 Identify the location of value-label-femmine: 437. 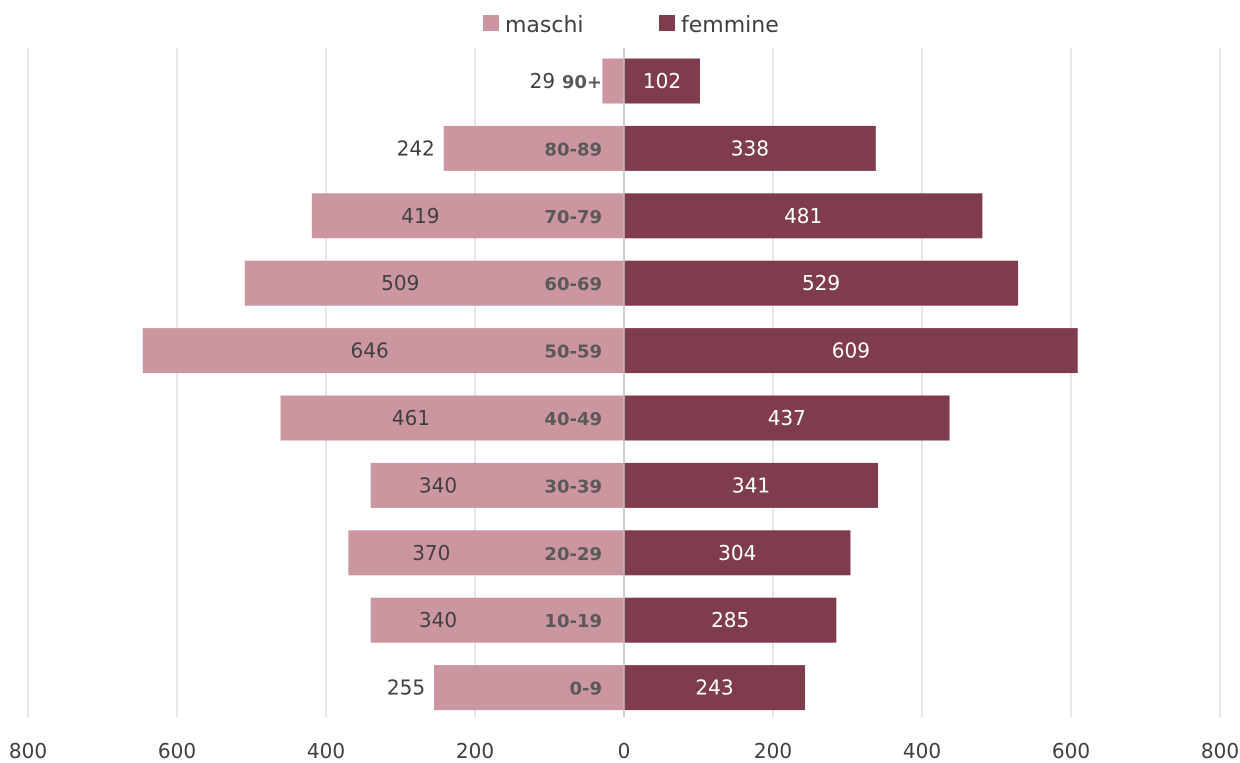
(787, 418).